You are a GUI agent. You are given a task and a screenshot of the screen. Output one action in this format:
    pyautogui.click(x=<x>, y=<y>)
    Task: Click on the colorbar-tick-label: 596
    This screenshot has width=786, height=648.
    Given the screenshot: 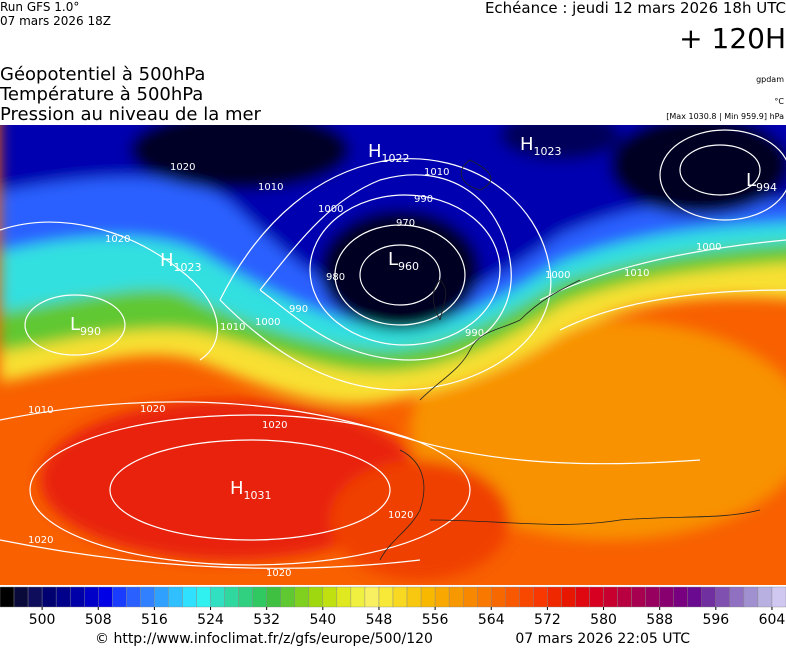 What is the action you would take?
    pyautogui.click(x=715, y=620)
    